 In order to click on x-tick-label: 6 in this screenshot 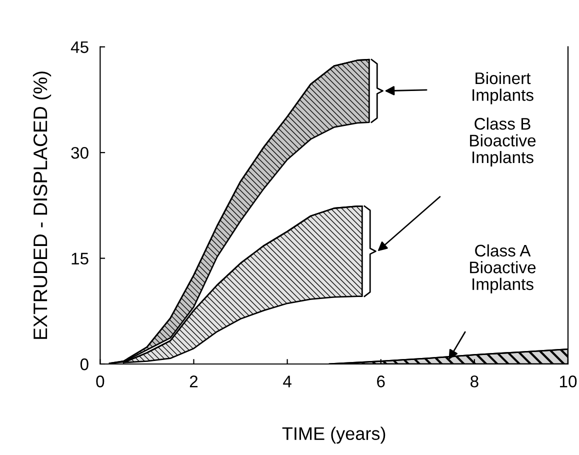, I will do `click(381, 382)`.